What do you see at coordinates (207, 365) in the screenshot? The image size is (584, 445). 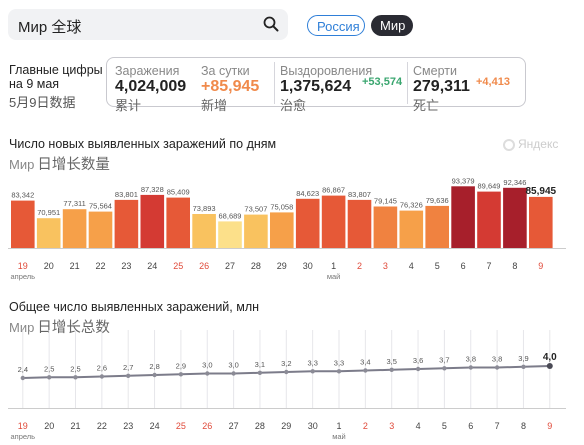 I see `point-value-label: 3,0` at bounding box center [207, 365].